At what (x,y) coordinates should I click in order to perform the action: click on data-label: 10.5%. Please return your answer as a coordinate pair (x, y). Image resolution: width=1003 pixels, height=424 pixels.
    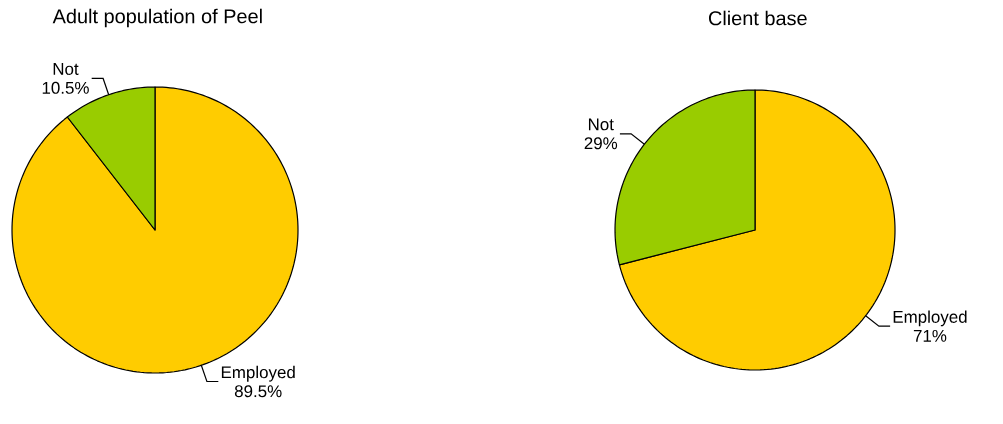
    Looking at the image, I should click on (65, 87).